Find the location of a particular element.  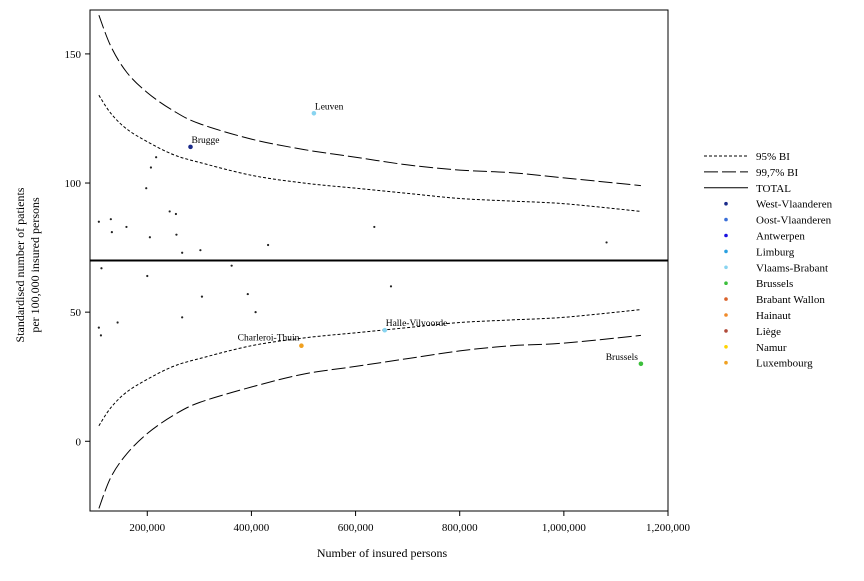

legend-province-label: Luxembourg is located at coordinates (784, 364).